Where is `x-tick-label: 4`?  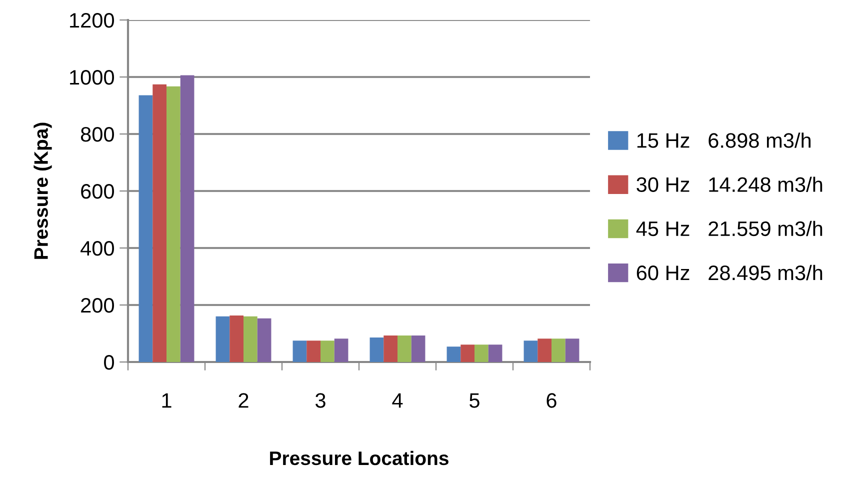 x-tick-label: 4 is located at coordinates (397, 400).